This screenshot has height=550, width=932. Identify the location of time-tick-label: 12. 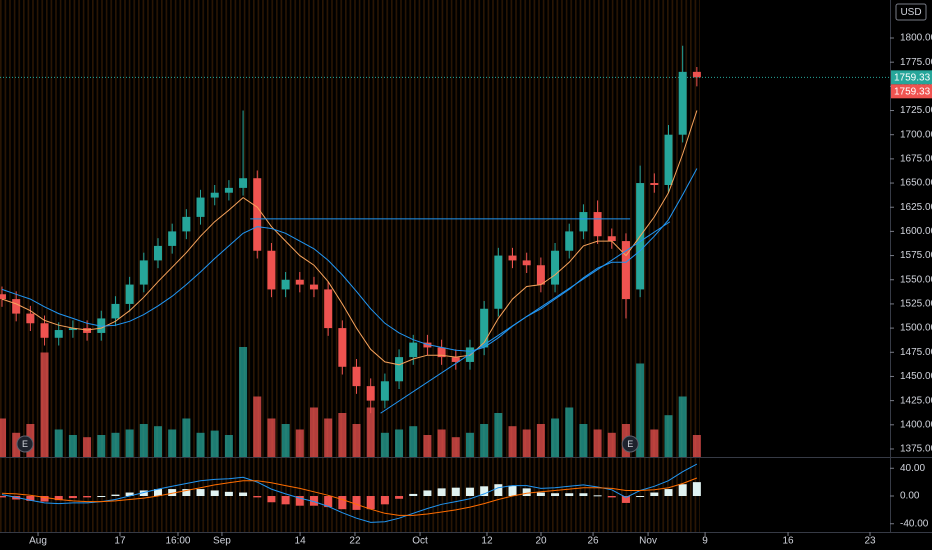
(487, 541).